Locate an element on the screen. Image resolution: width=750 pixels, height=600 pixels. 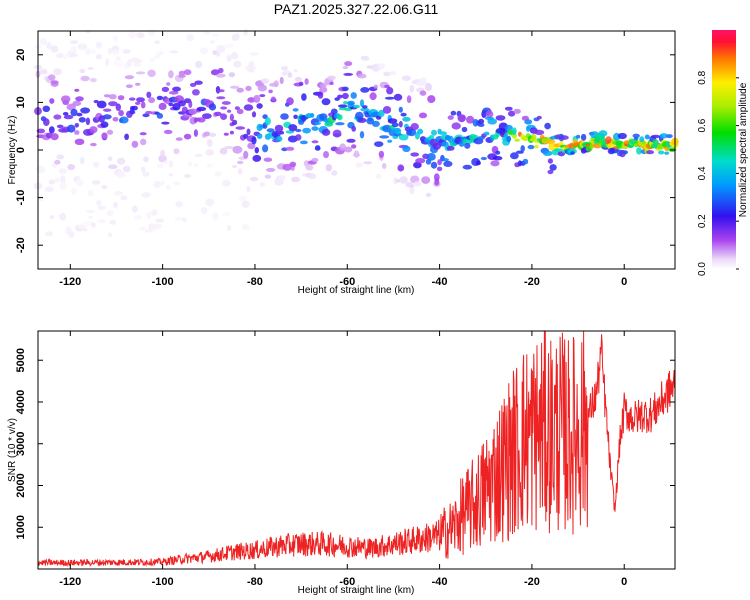
y-tick-label: 2000 is located at coordinates (21, 485).